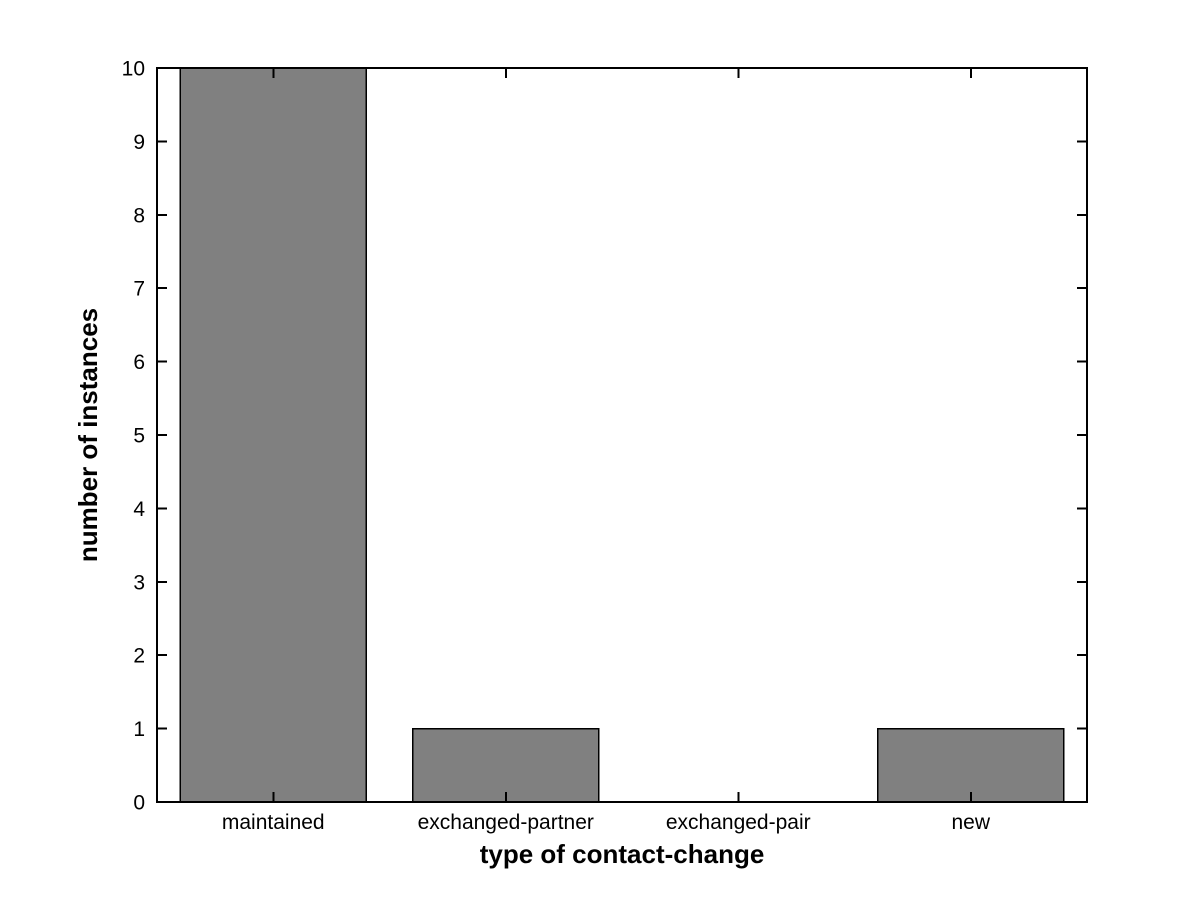  I want to click on y-tick-label-7: 7, so click(139, 289).